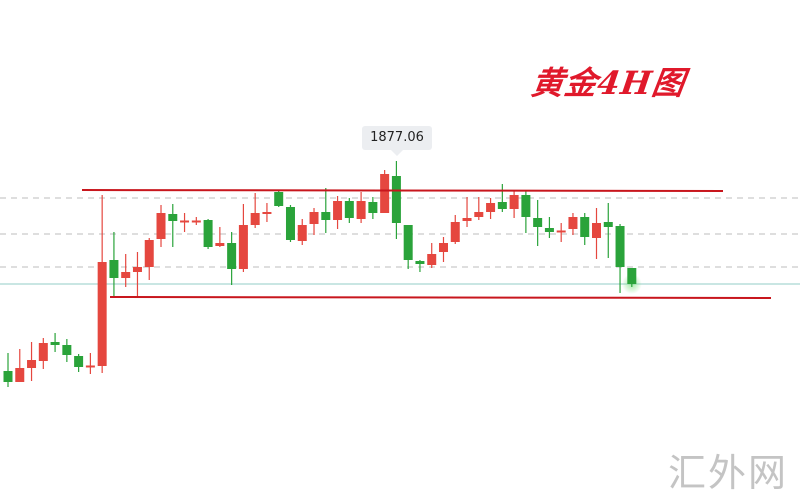 This screenshot has height=496, width=800. Describe the element at coordinates (402, 190) in the screenshot. I see `resistance-line` at that location.